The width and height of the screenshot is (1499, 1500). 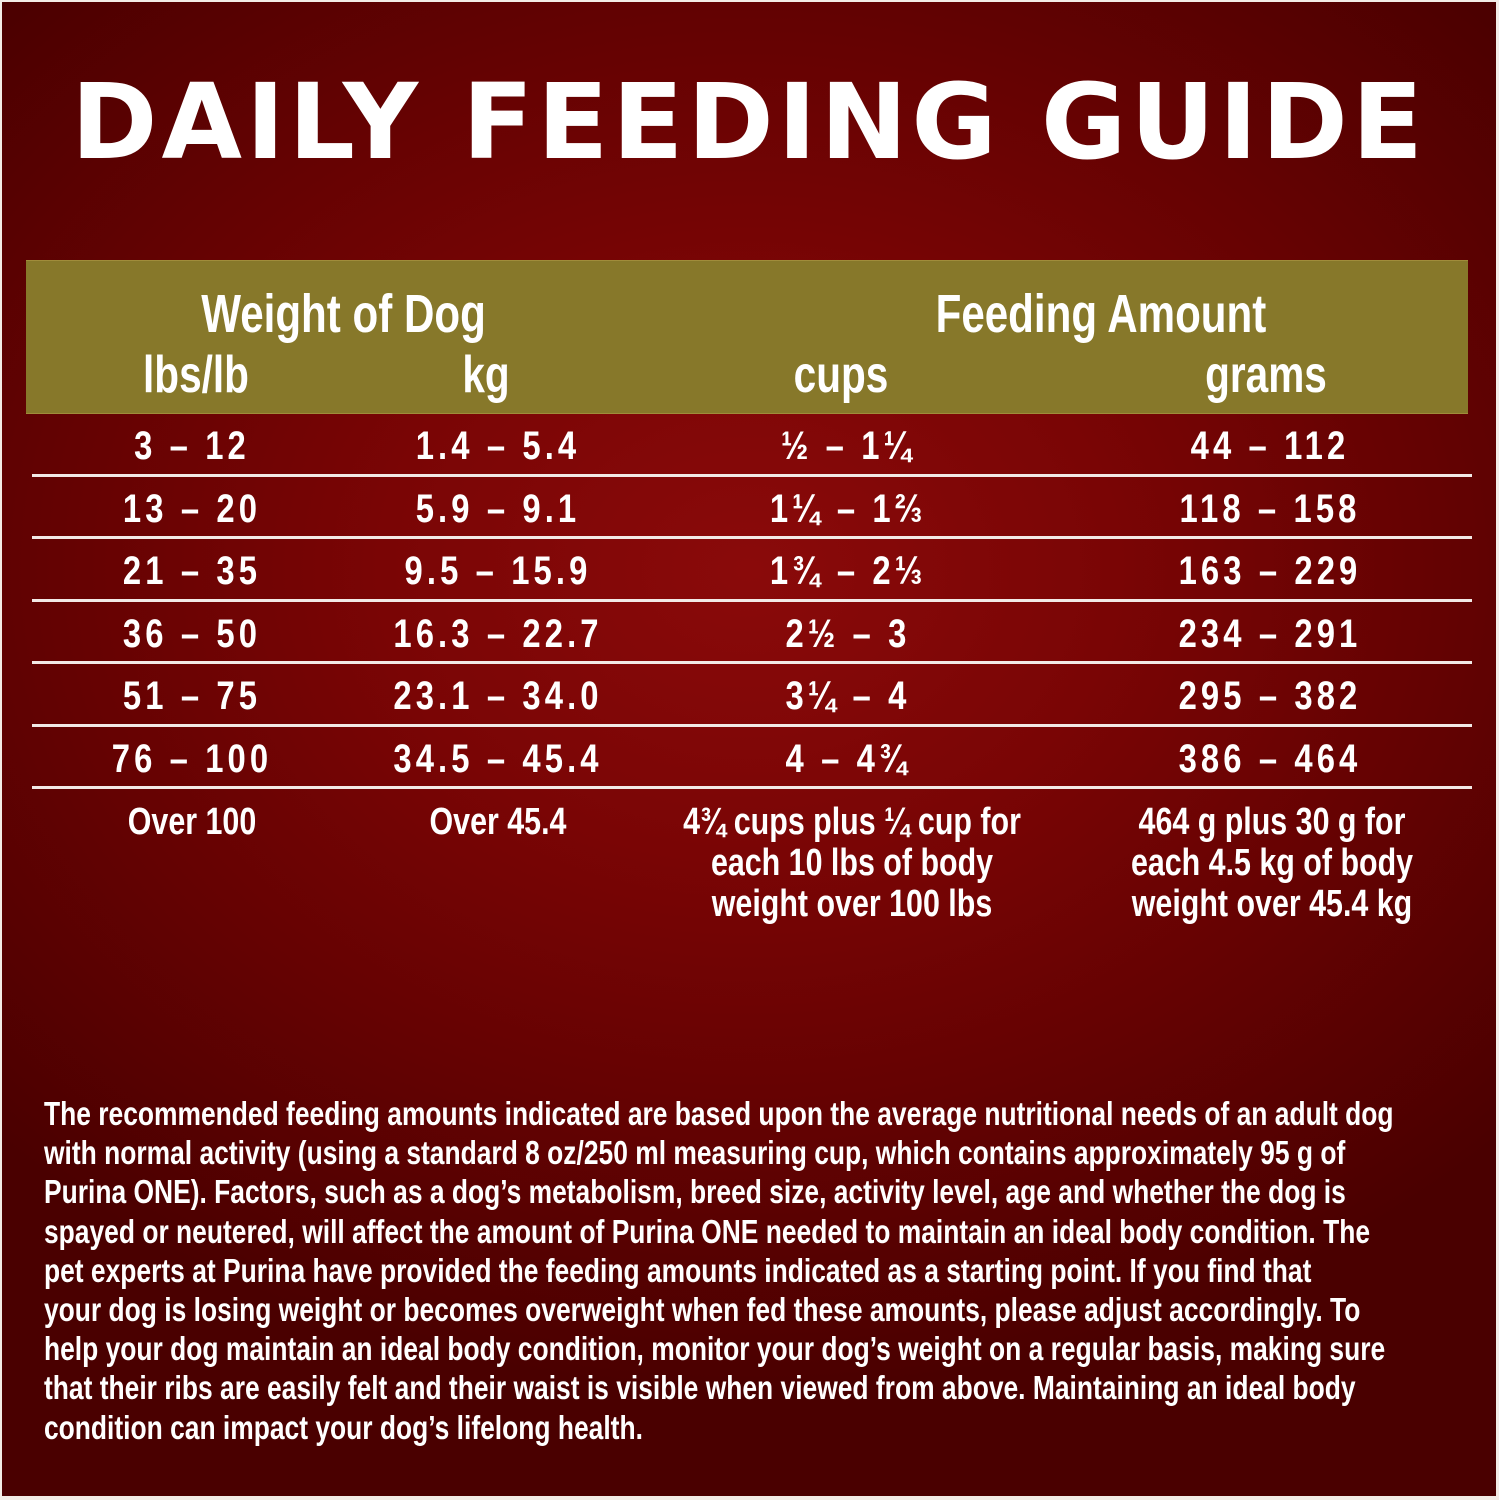 What do you see at coordinates (852, 904) in the screenshot?
I see `cups-line: weight over 100 lbs` at bounding box center [852, 904].